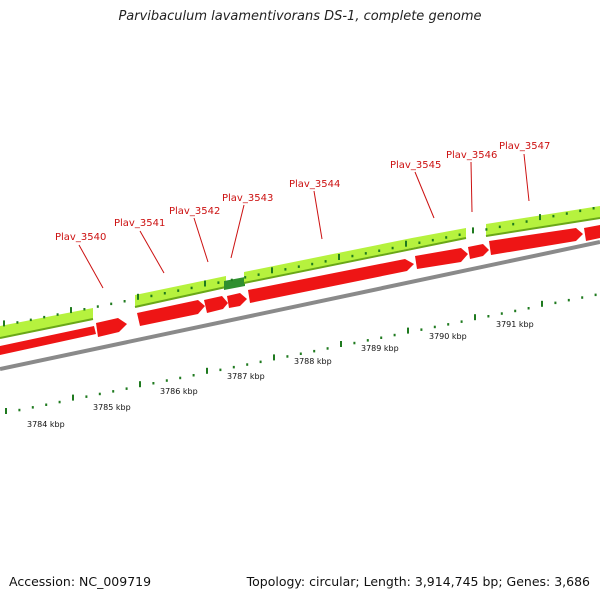 The image size is (600, 600). Describe the element at coordinates (380, 348) in the screenshot. I see `scale-label: 3789 kbp` at that location.